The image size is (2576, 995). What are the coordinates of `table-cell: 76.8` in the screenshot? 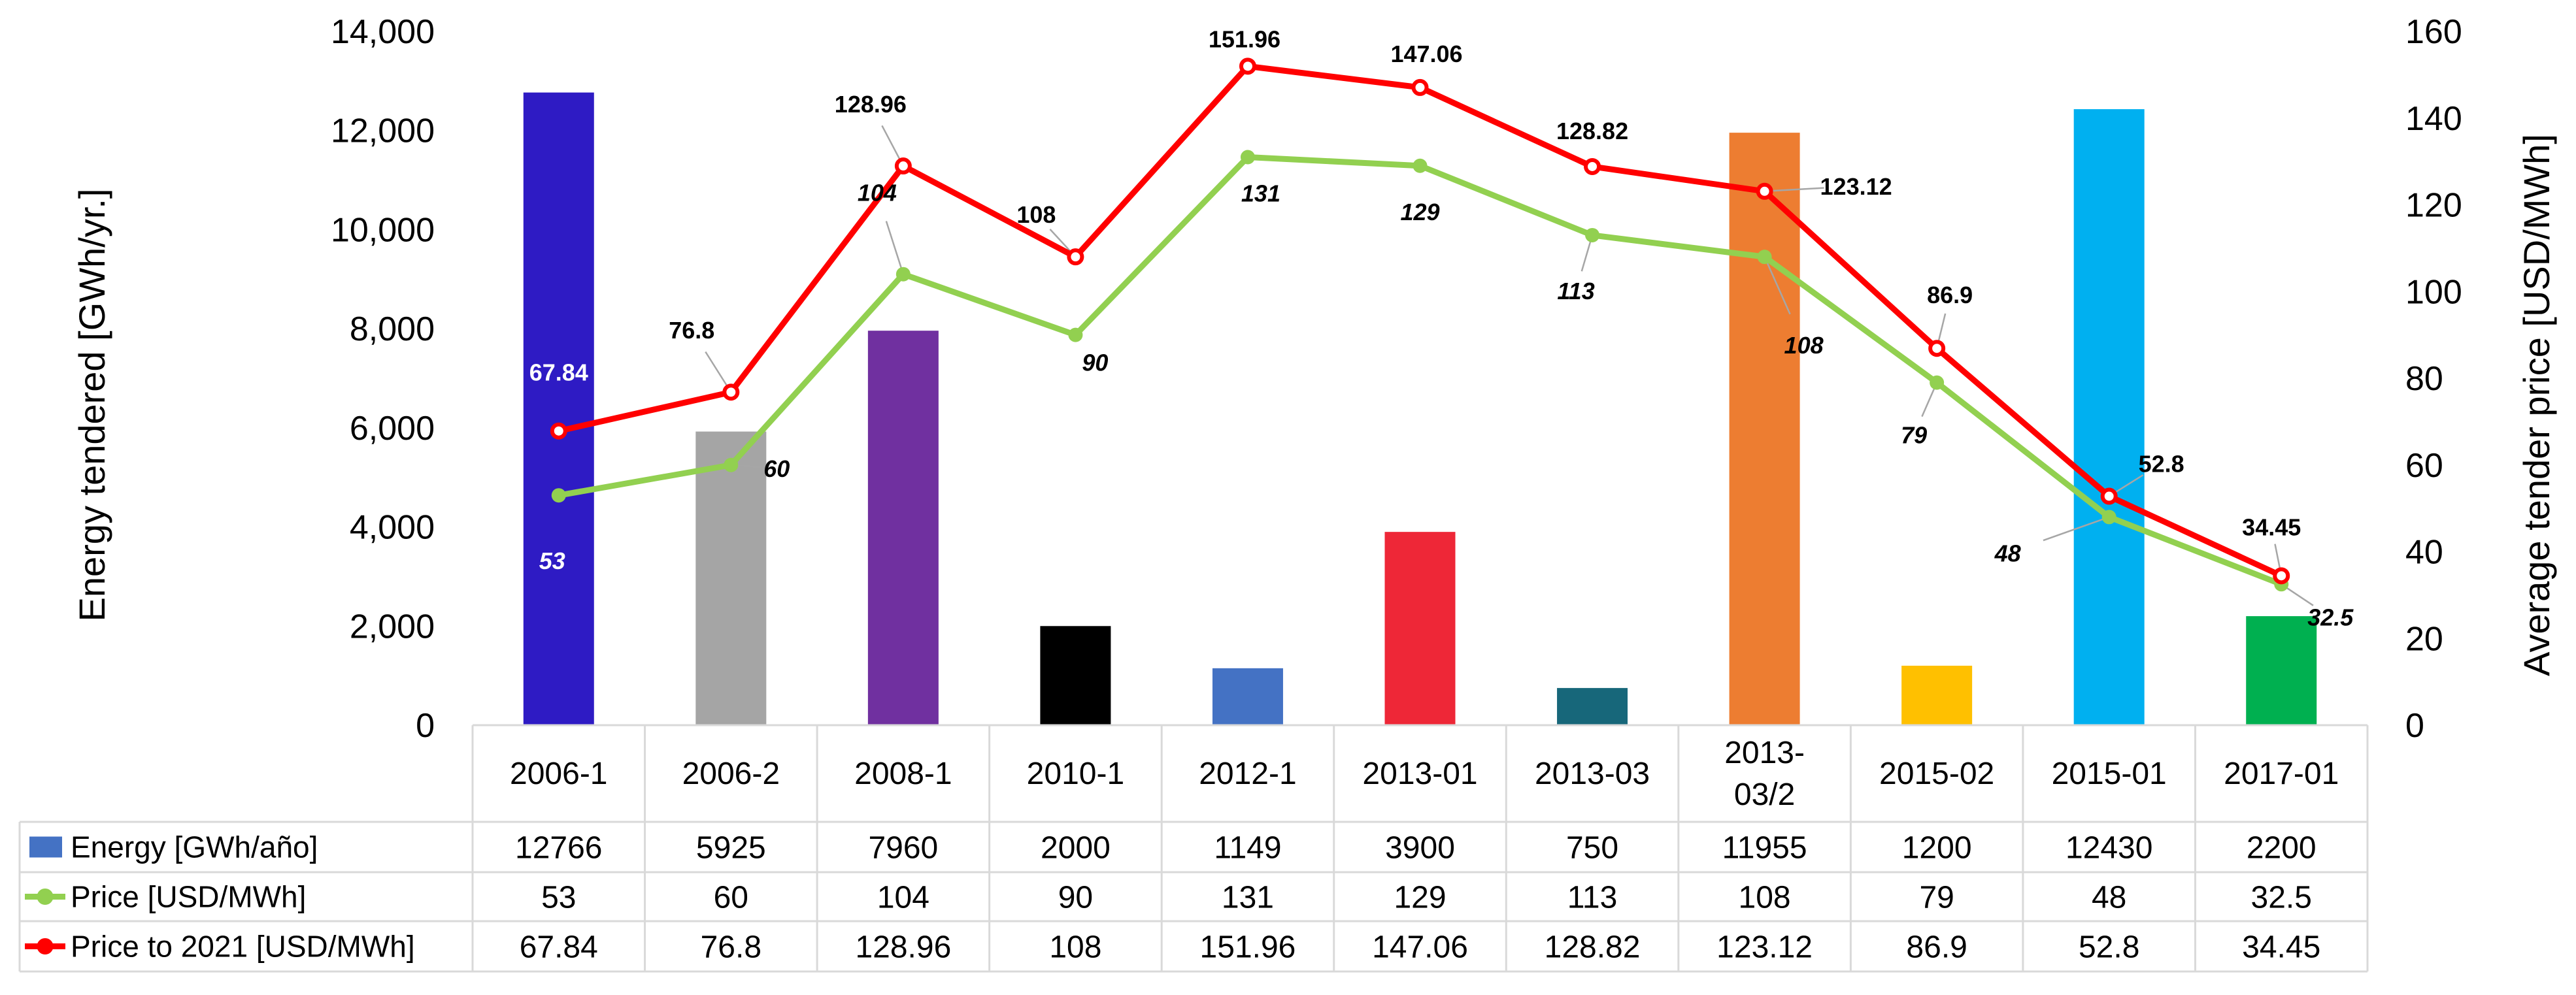 It's located at (731, 947).